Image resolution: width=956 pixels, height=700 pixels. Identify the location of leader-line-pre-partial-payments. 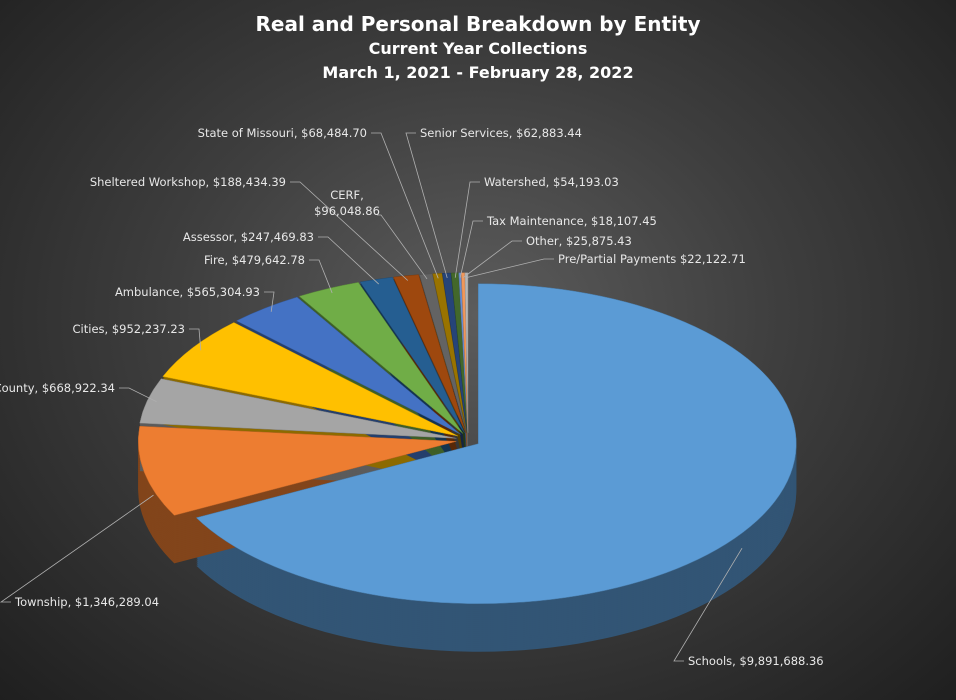
(510, 268).